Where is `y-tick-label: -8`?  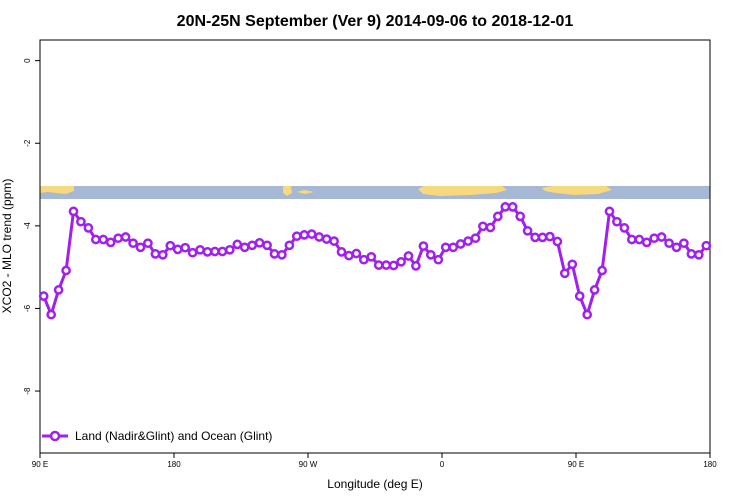 y-tick-label: -8 is located at coordinates (27, 391).